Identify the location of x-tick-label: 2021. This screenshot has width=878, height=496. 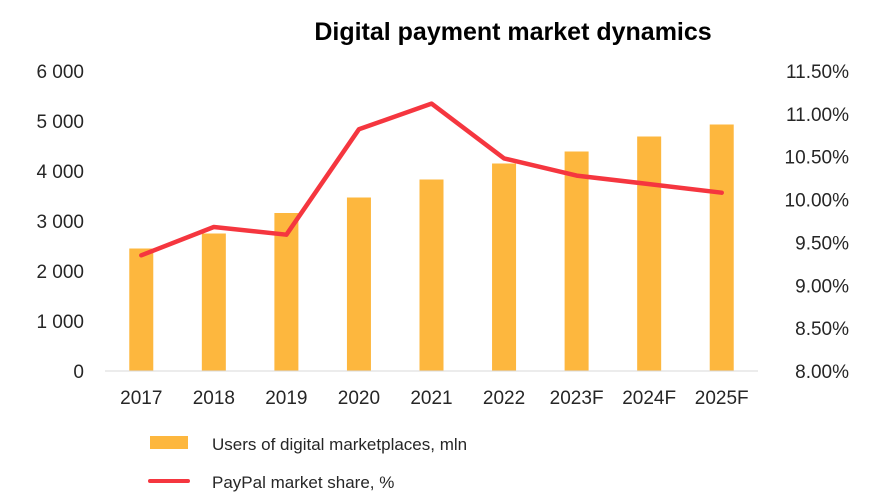
(431, 398).